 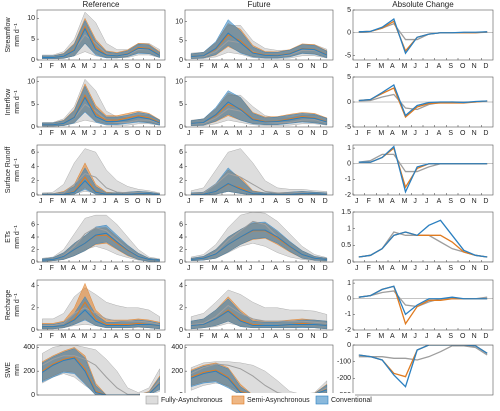 What do you see at coordinates (181, 181) in the screenshot?
I see `y-tick-label: 2` at bounding box center [181, 181].